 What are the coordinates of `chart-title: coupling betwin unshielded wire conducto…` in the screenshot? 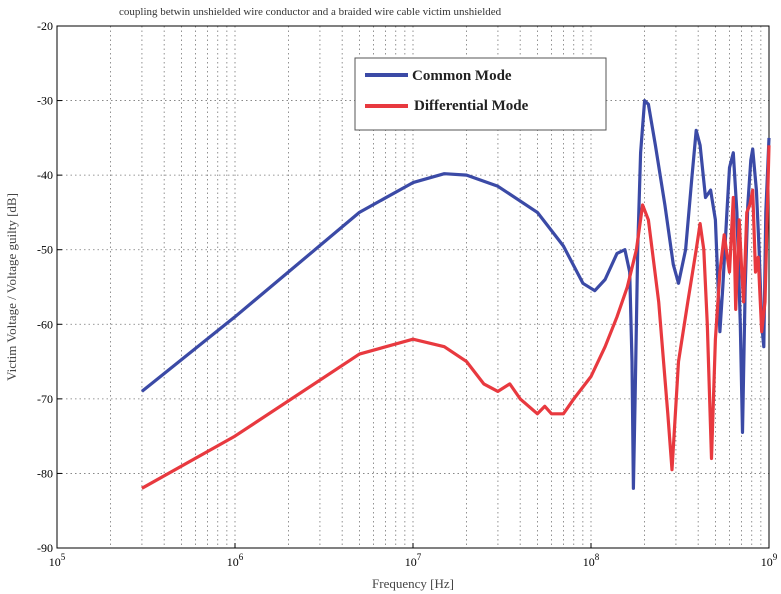 It's located at (310, 12).